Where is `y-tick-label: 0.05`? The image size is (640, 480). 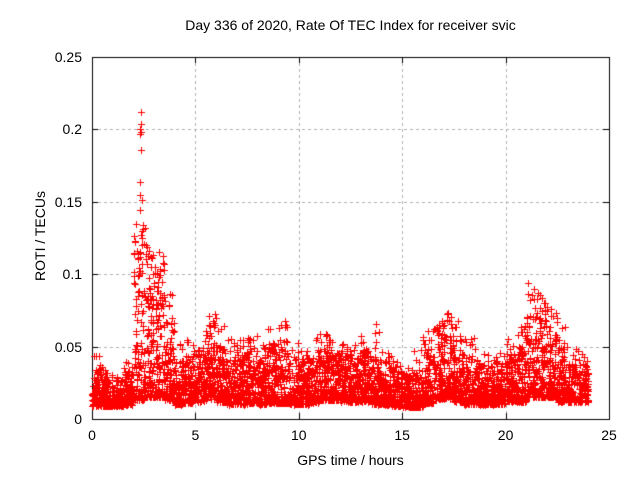
y-tick-label: 0.05 is located at coordinates (68, 346).